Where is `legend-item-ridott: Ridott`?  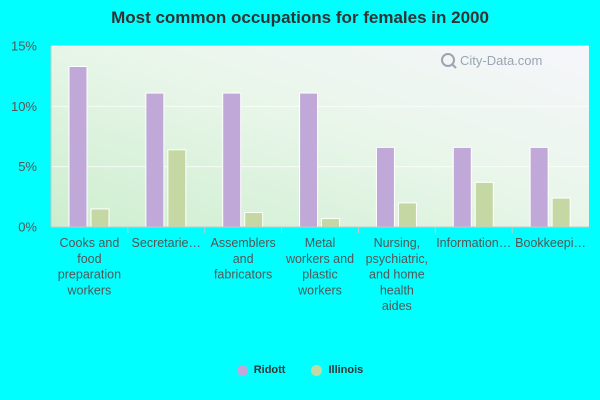 legend-item-ridott: Ridott is located at coordinates (261, 370).